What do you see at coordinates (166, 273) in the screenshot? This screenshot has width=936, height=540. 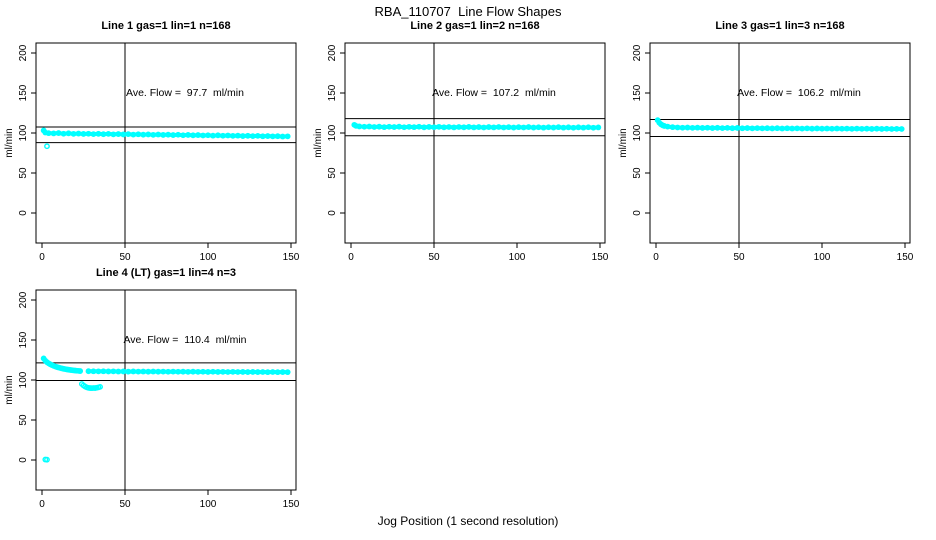 I see `panel-title: Line 4 (LT) gas=1 lin=4 n=3` at bounding box center [166, 273].